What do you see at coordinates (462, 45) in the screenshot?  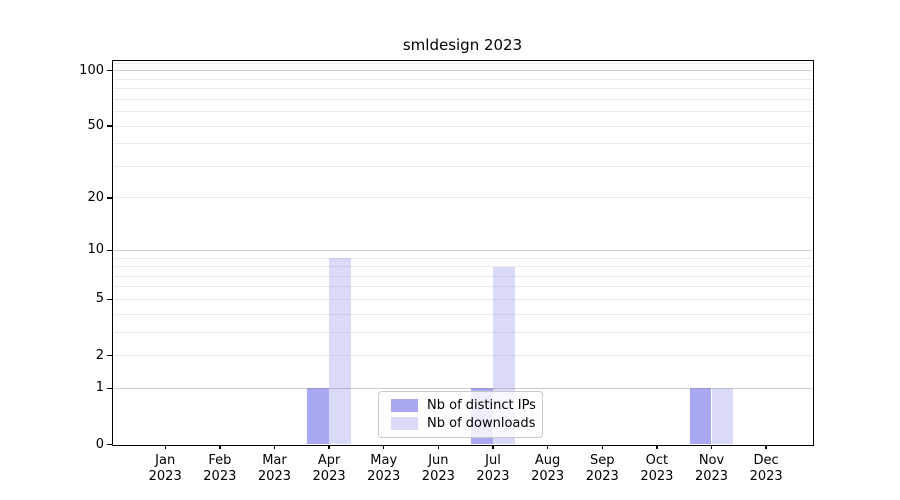 I see `chart-title: smldesign 2023` at bounding box center [462, 45].